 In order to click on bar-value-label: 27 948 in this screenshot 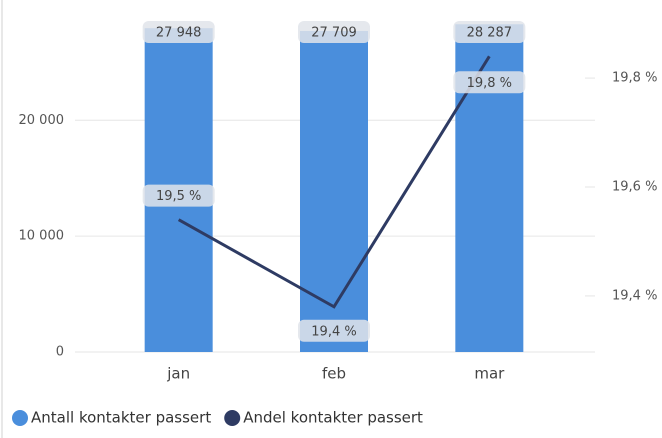, I will do `click(179, 33)`.